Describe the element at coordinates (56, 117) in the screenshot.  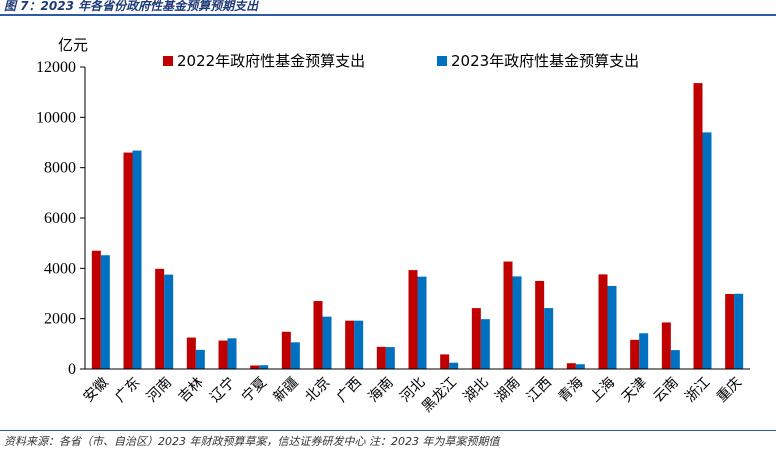
I see `y-tick-label: 10000` at that location.